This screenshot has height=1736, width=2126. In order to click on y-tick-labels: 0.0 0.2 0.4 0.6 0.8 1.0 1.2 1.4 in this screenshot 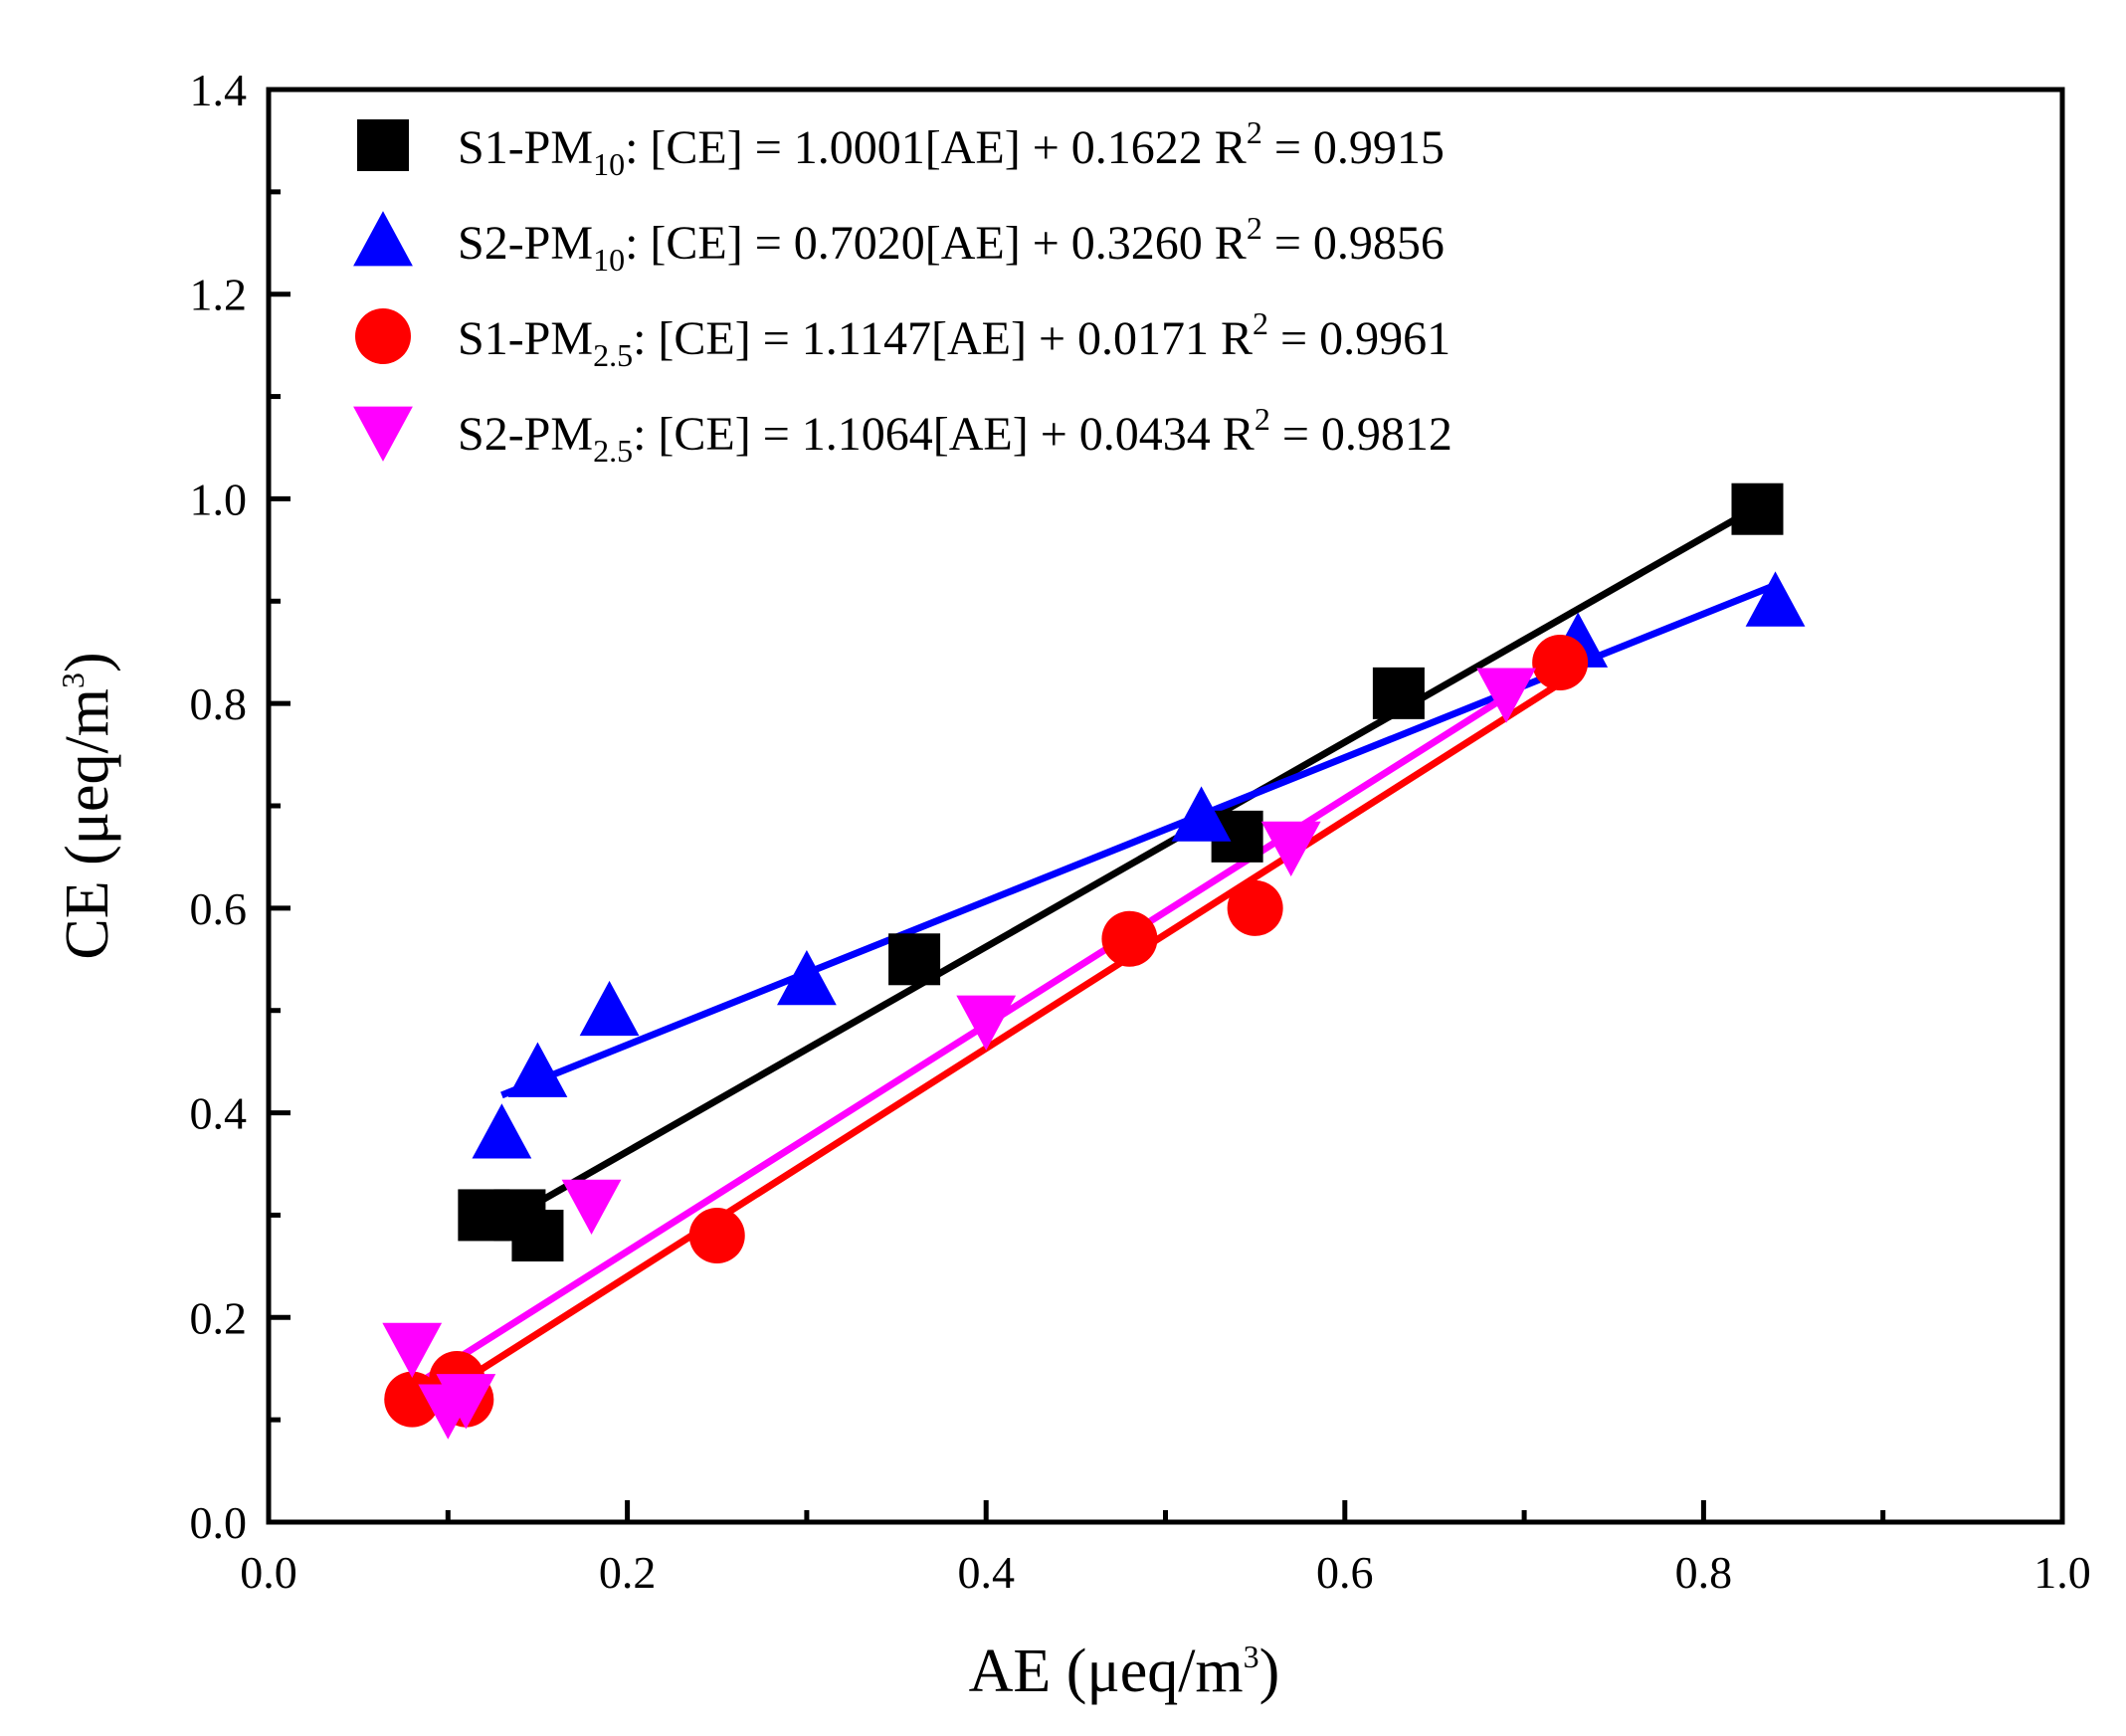, I will do `click(219, 807)`.